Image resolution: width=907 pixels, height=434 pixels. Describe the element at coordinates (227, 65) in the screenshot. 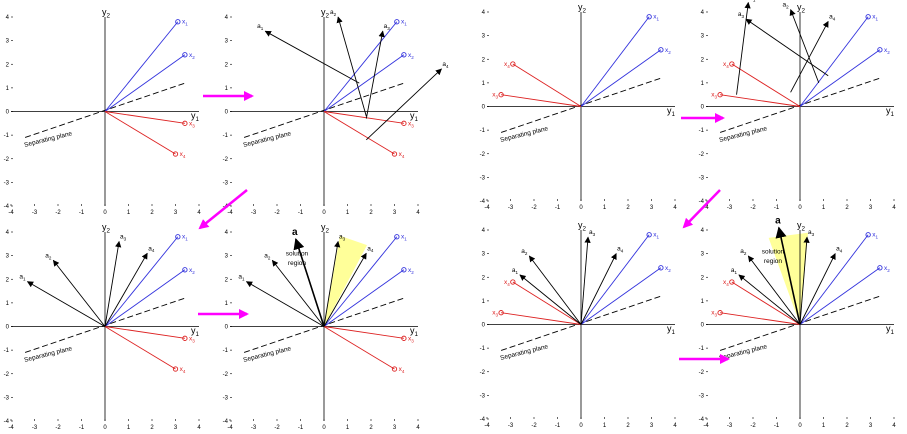

I see `y-tick-label: 2` at that location.